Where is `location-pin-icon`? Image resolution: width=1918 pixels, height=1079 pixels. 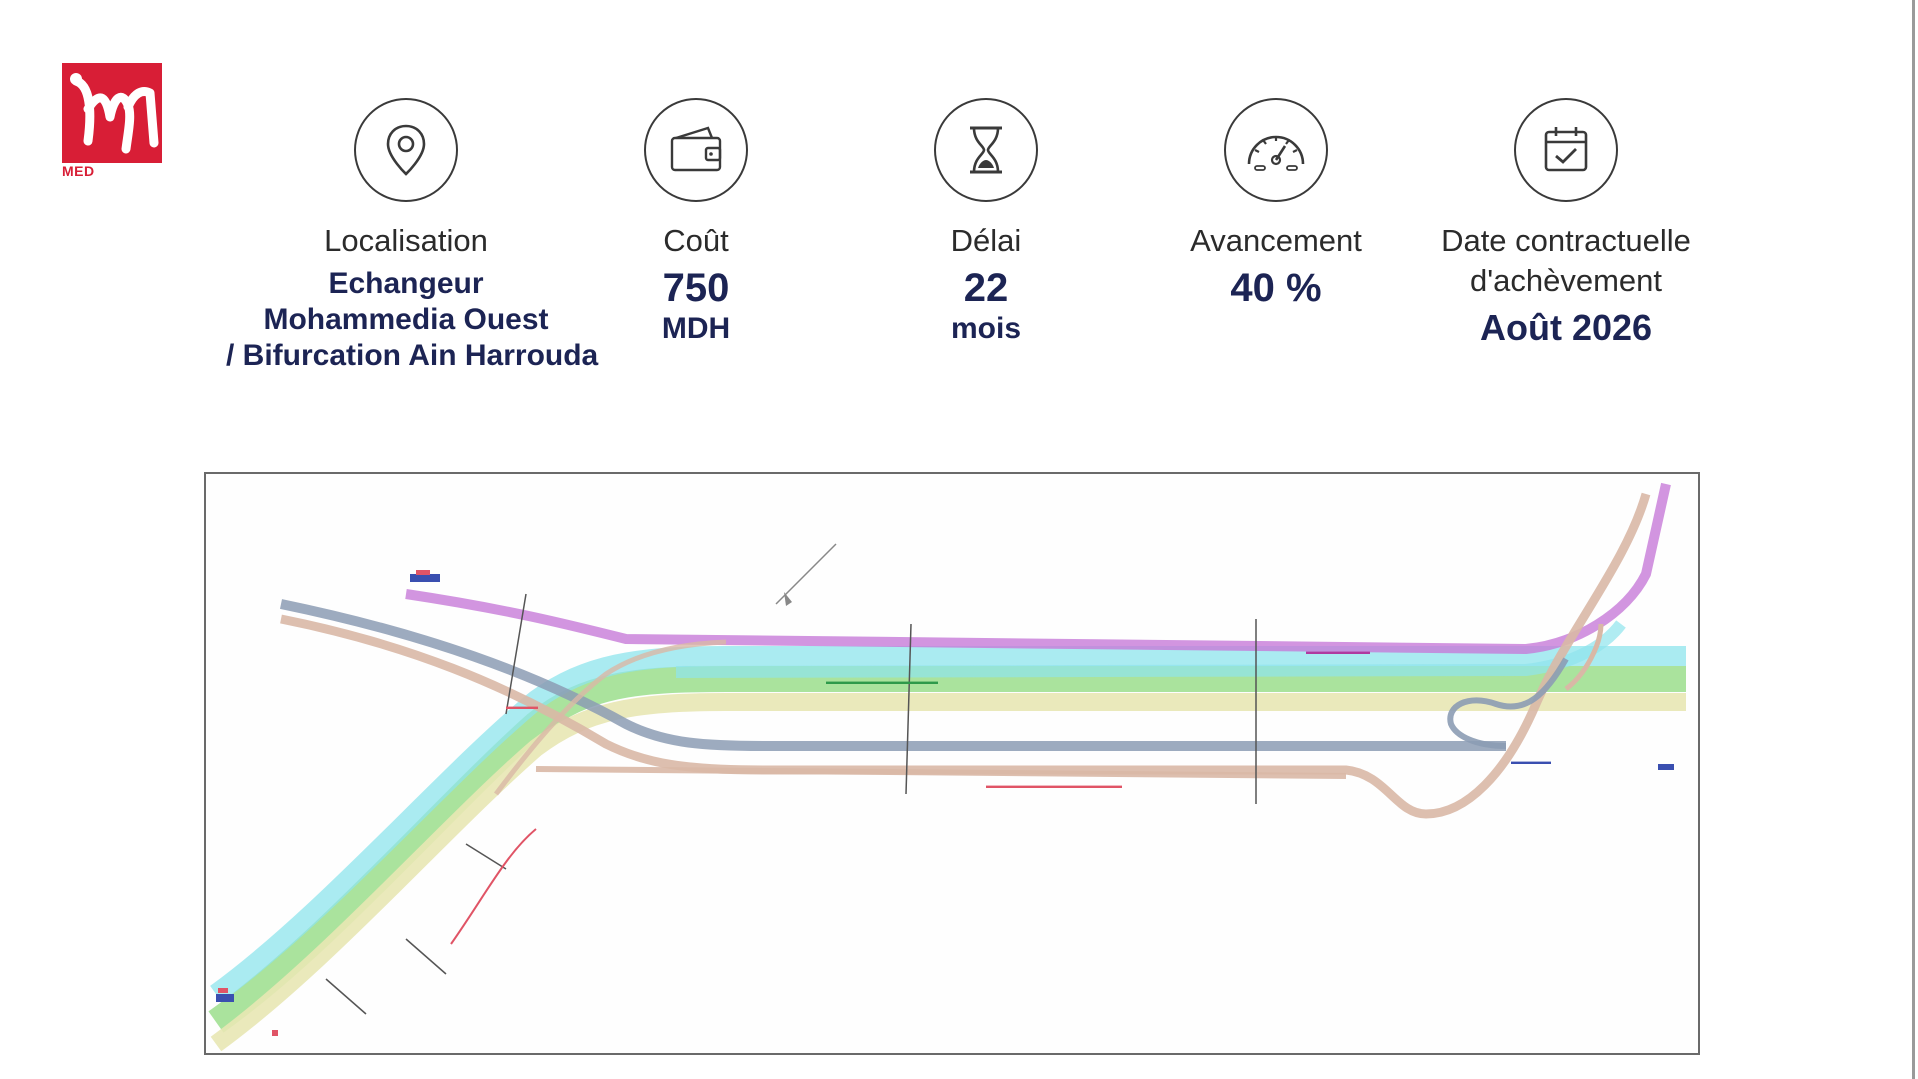 location-pin-icon is located at coordinates (406, 150).